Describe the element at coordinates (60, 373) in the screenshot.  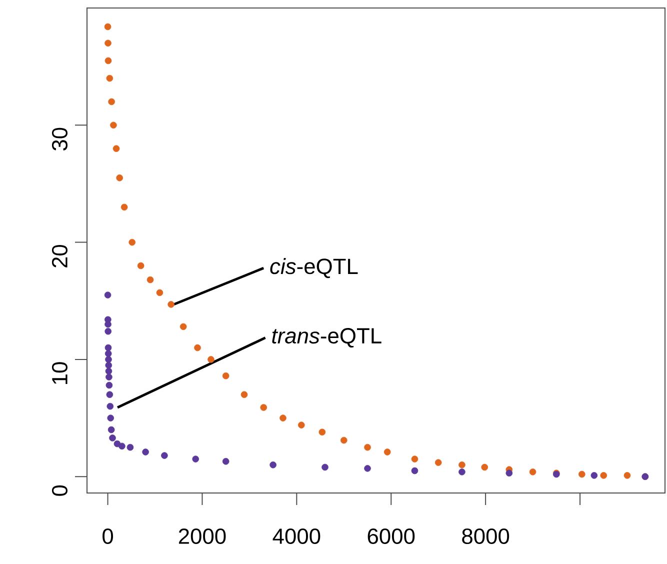
I see `y-tick-label: 10` at that location.